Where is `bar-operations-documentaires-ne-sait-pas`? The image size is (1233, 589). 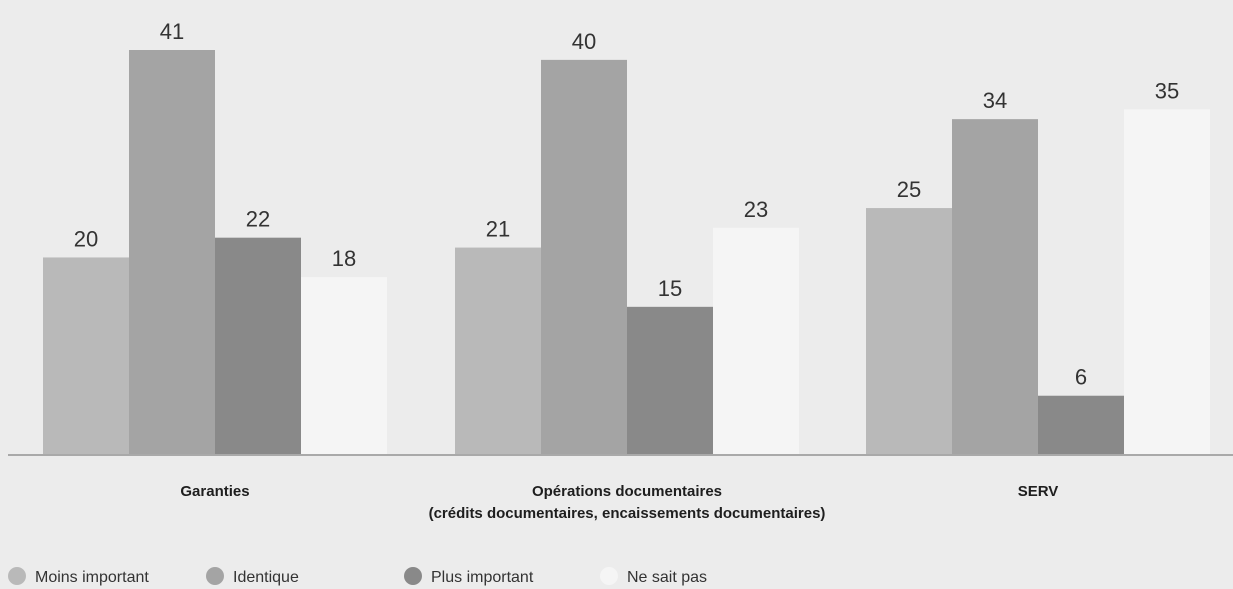
bar-operations-documentaires-ne-sait-pas is located at coordinates (756, 341).